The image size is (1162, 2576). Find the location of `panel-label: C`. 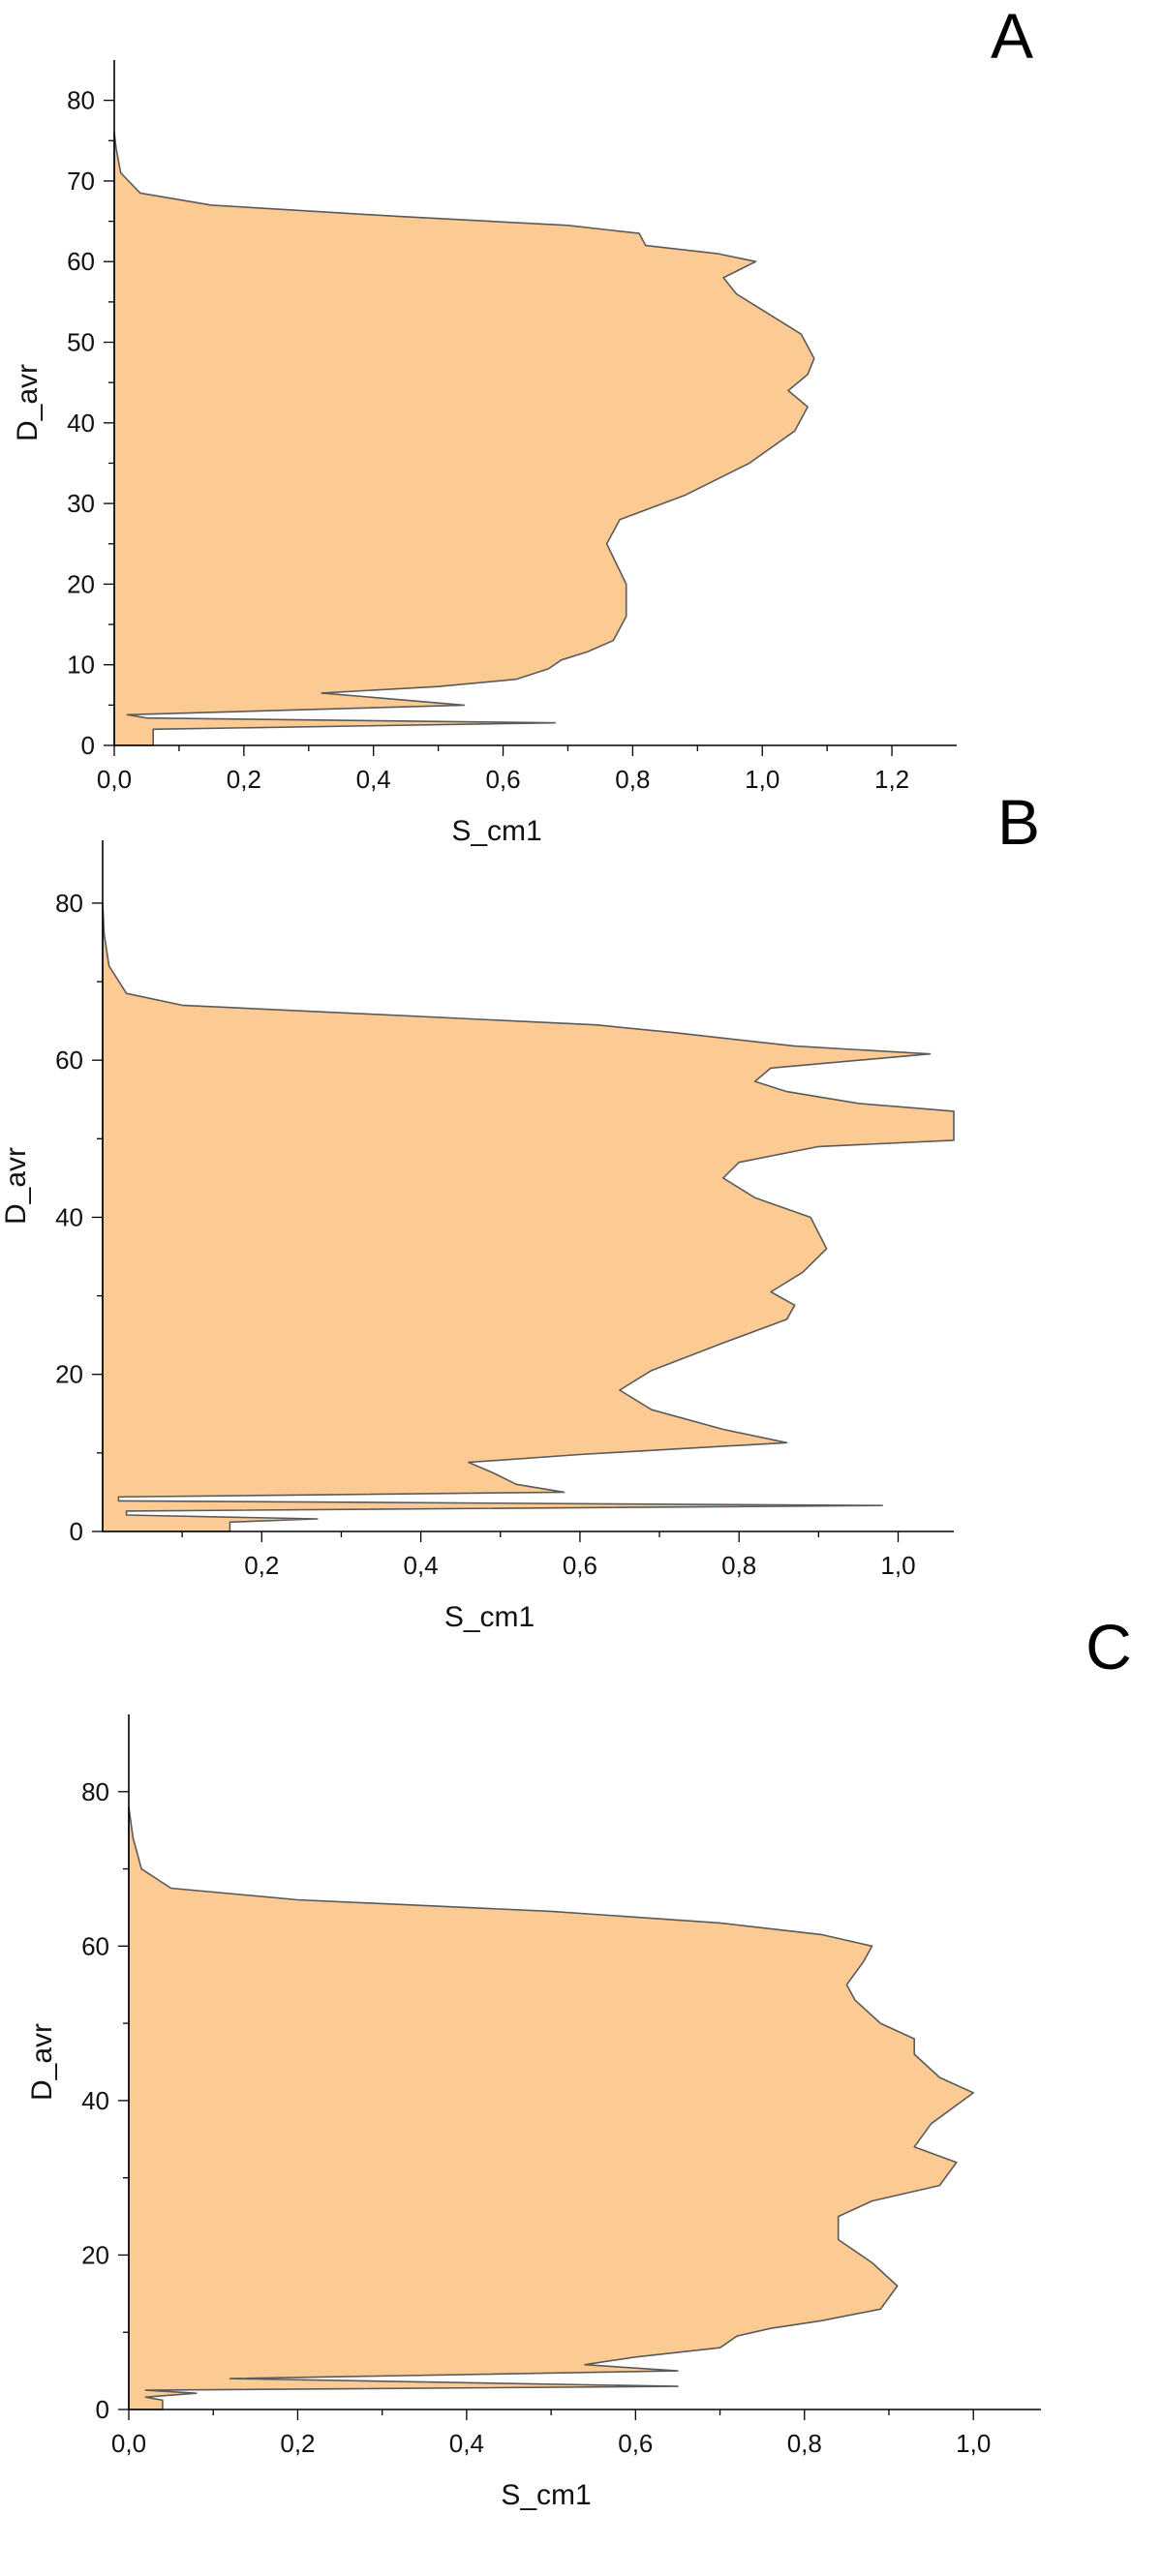

panel-label: C is located at coordinates (1109, 1646).